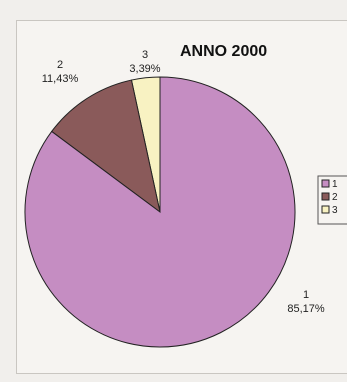 This screenshot has height=382, width=347. Describe the element at coordinates (223, 51) in the screenshot. I see `chart-title: ANNO 2000` at that location.